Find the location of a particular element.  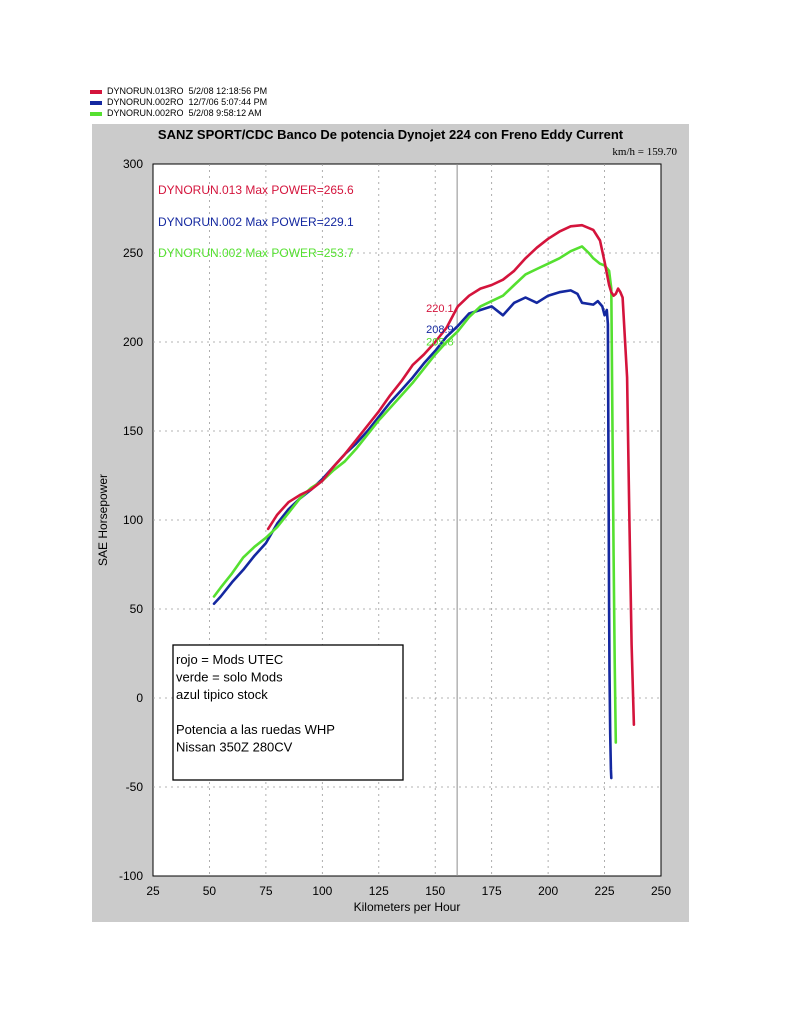

legend-entry: DYNORUN.013RO 5/2/08 12:18:56 PM is located at coordinates (178, 91).